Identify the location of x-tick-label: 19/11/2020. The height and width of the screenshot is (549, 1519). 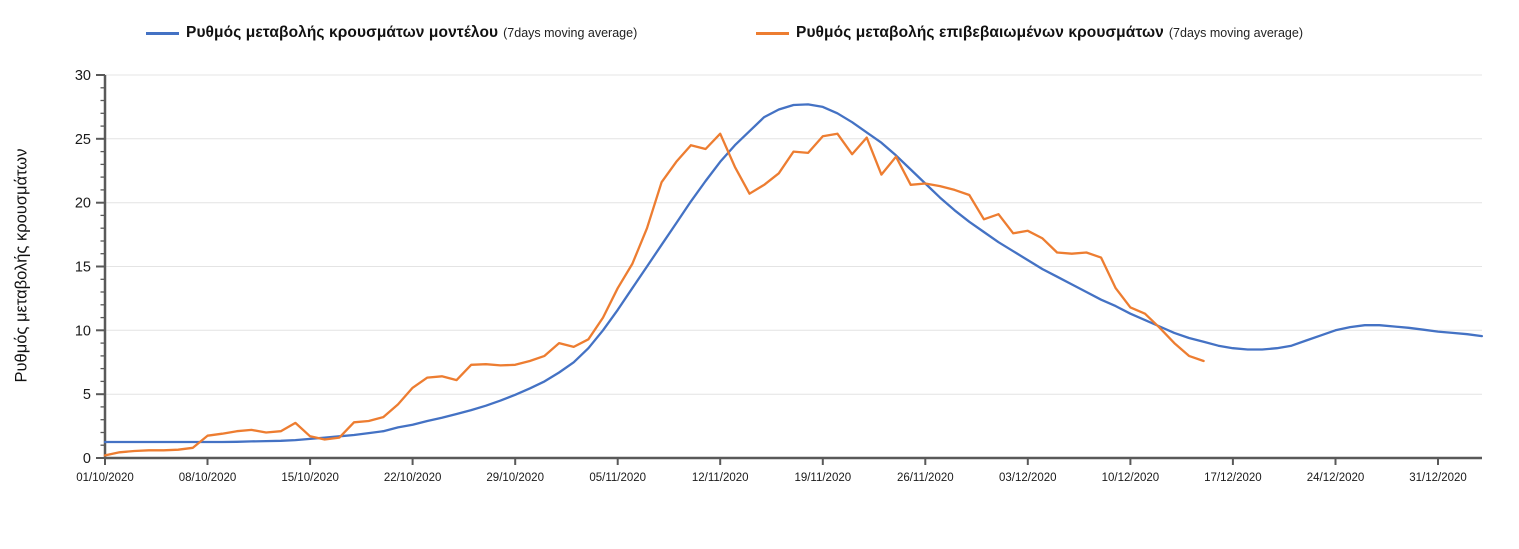
(822, 478).